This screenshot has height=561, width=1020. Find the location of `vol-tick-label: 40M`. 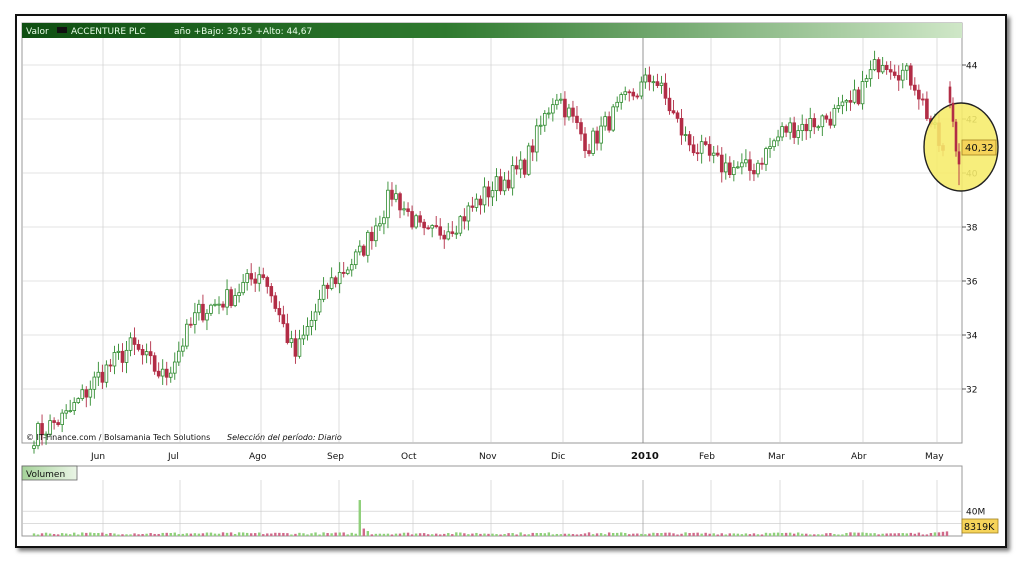

vol-tick-label: 40M is located at coordinates (975, 513).